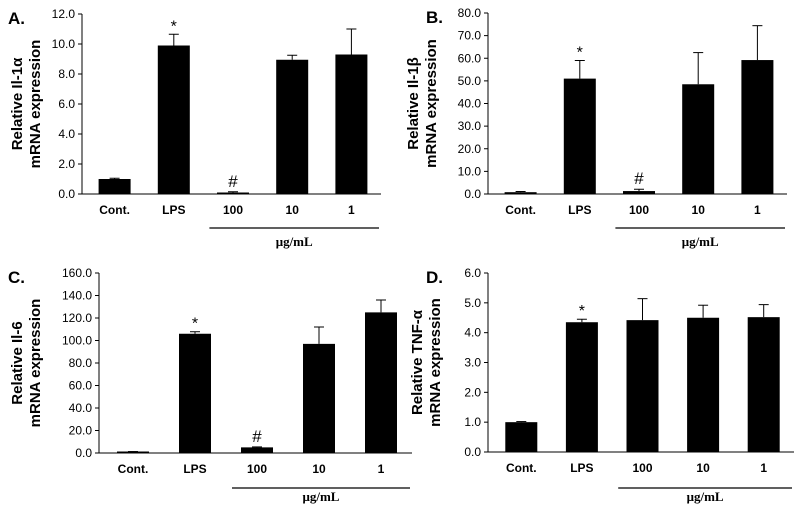 This screenshot has height=510, width=800. Describe the element at coordinates (16, 277) in the screenshot. I see `panel-label: C.` at that location.